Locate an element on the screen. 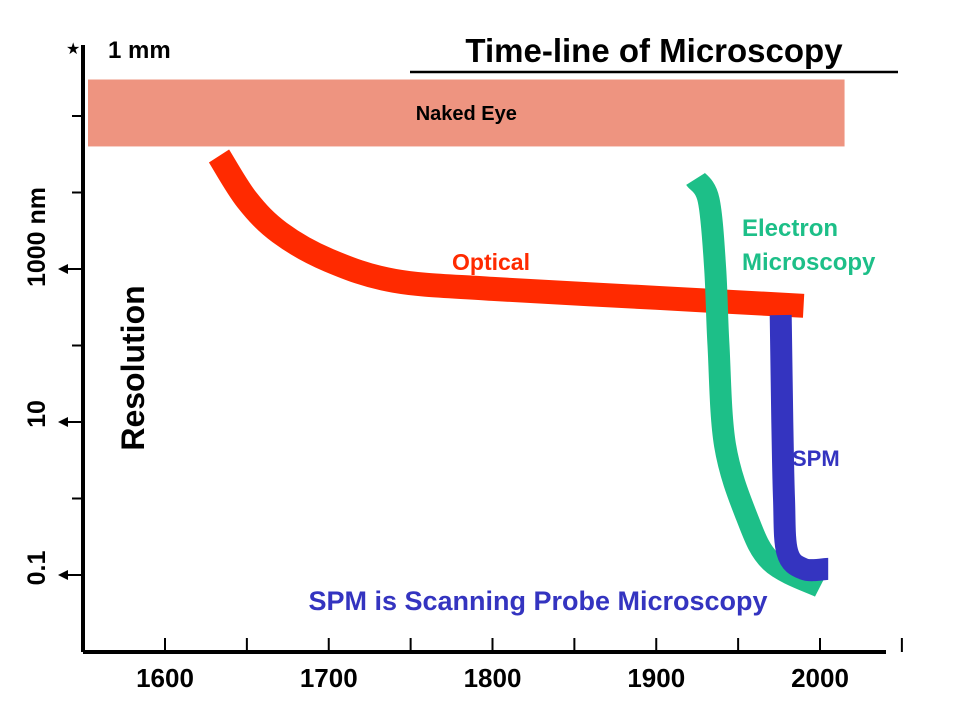 This screenshot has width=960, height=720. x-tick-label: 1600 is located at coordinates (165, 678).